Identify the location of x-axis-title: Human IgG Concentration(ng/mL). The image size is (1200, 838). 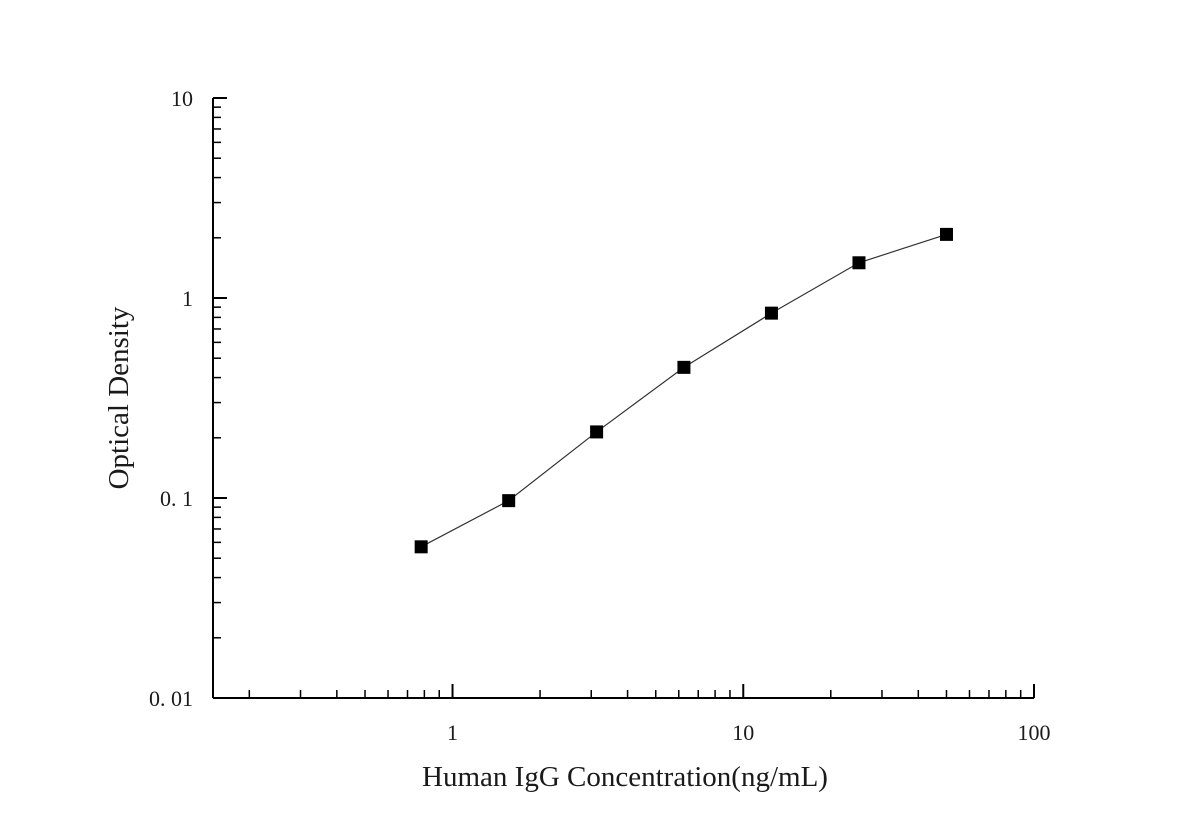
(625, 777).